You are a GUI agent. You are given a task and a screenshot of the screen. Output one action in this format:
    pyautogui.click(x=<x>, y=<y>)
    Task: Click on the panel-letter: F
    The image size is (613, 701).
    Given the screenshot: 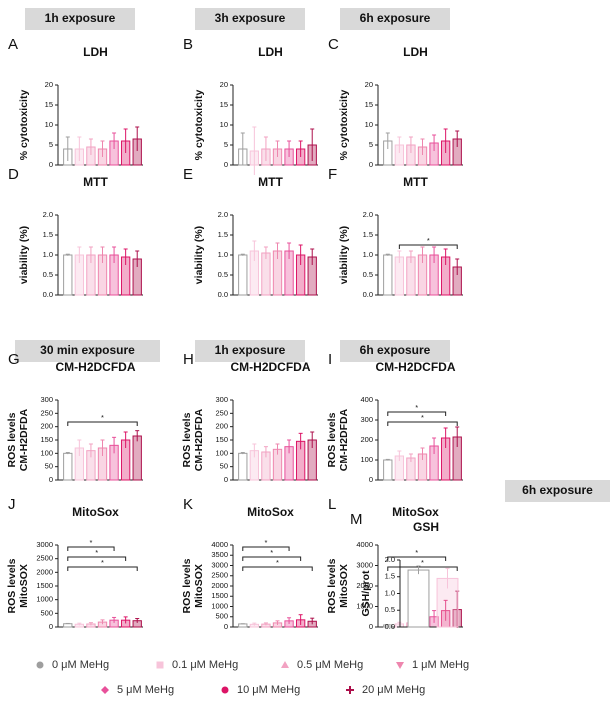 What is the action you would take?
    pyautogui.click(x=332, y=174)
    